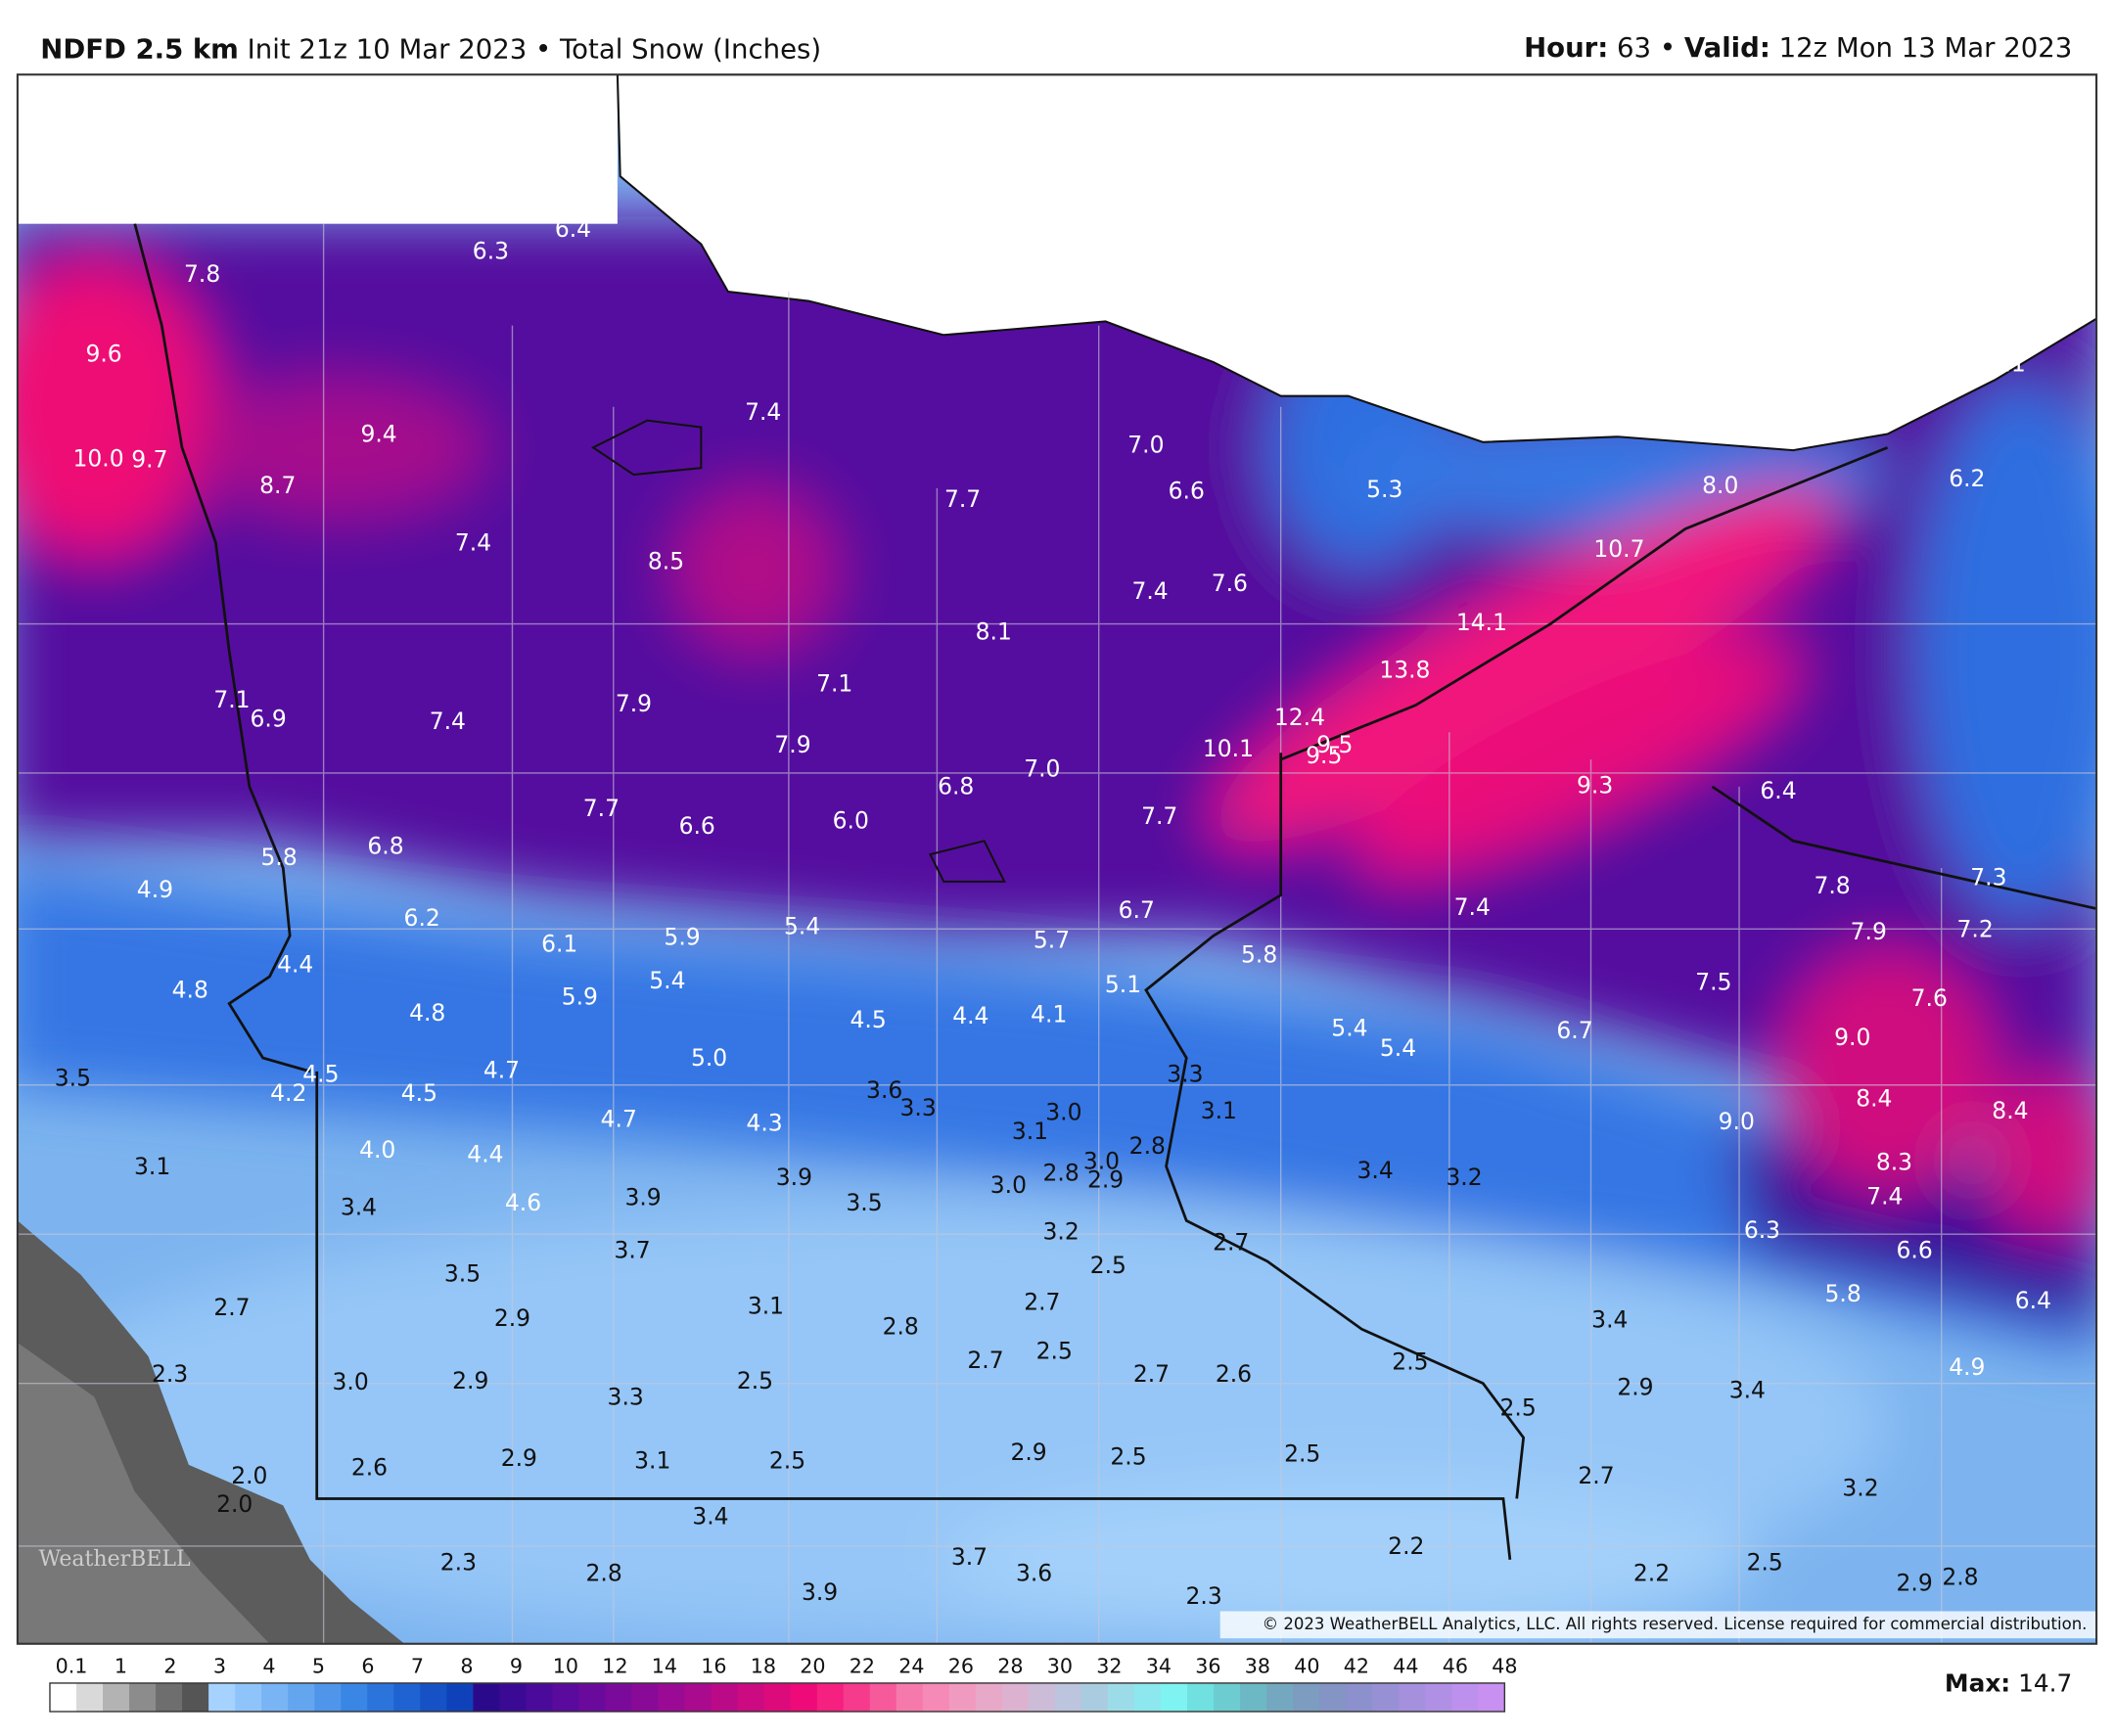 The image size is (2114, 1736). Describe the element at coordinates (614, 1665) in the screenshot. I see `colorbar-label: 12` at that location.